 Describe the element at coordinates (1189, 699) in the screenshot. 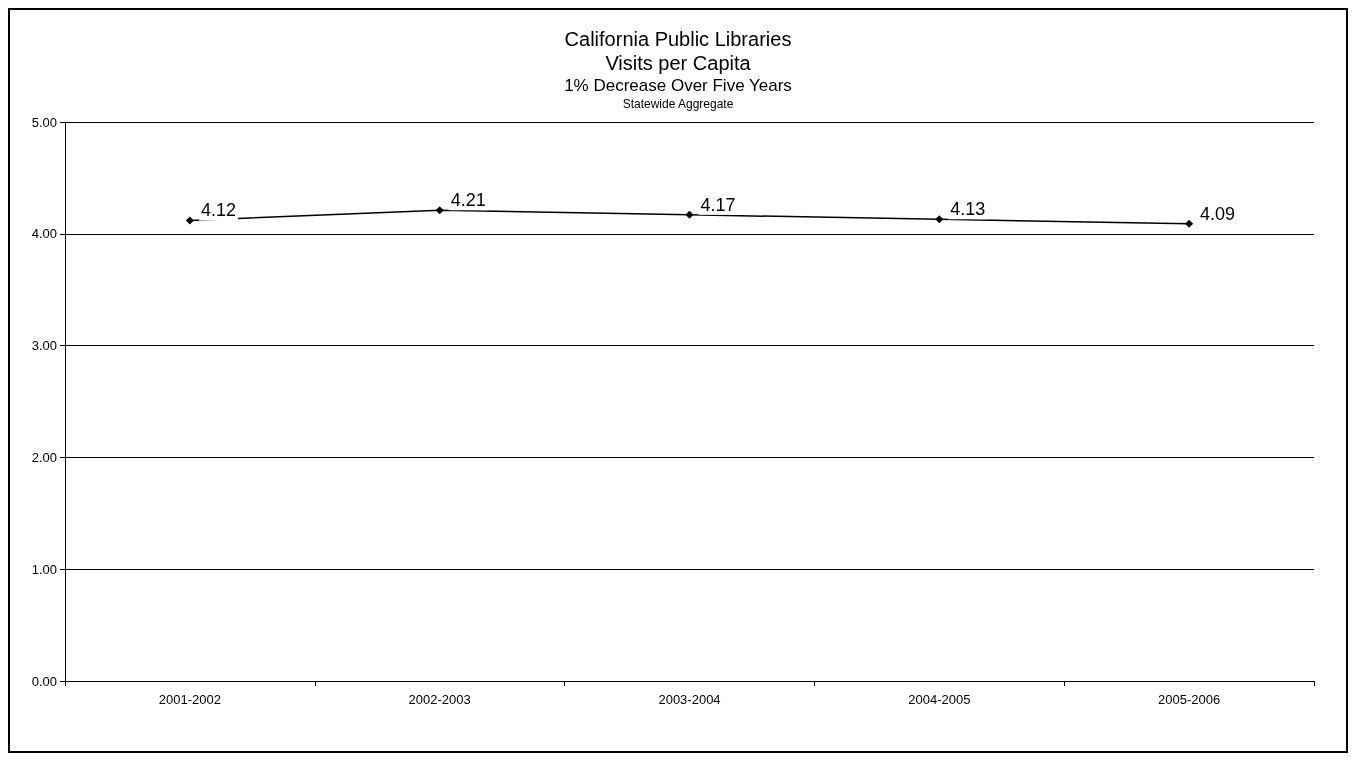

I see `x-tick-label: 2005-2006` at that location.